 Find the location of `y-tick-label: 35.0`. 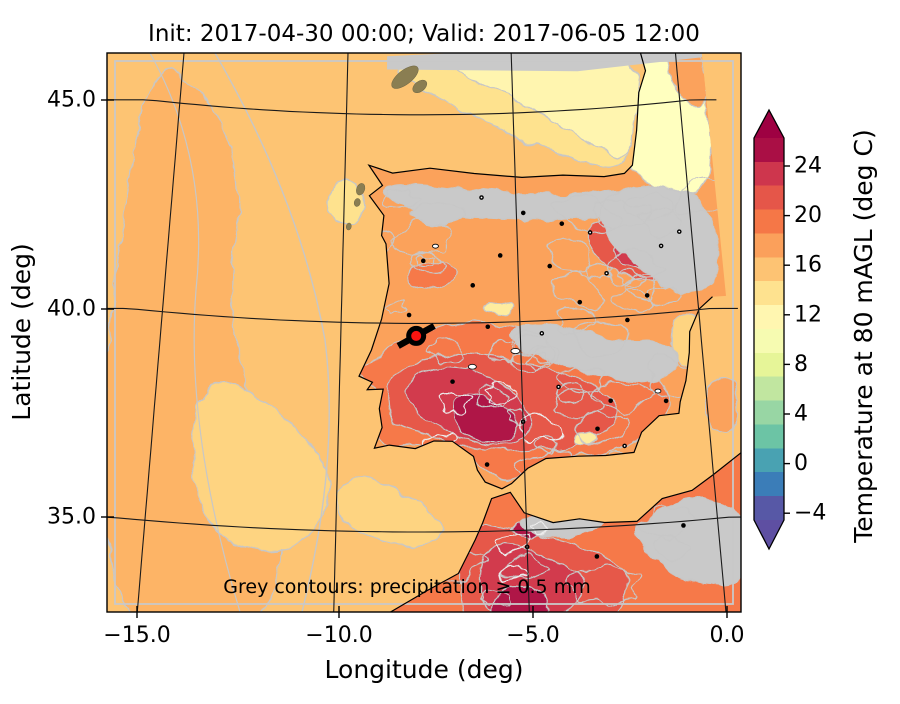

y-tick-label: 35.0 is located at coordinates (71, 517).